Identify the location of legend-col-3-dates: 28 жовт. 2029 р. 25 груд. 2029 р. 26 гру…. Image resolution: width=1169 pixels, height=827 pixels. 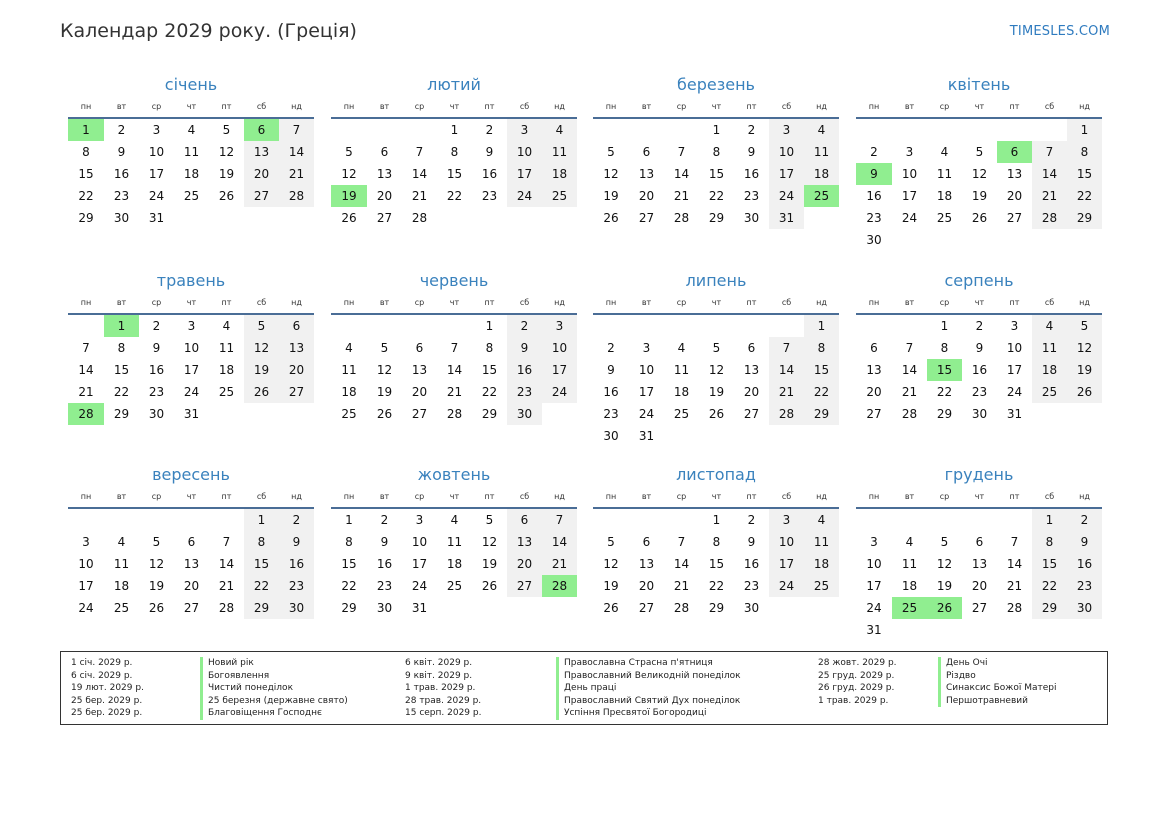
(857, 682).